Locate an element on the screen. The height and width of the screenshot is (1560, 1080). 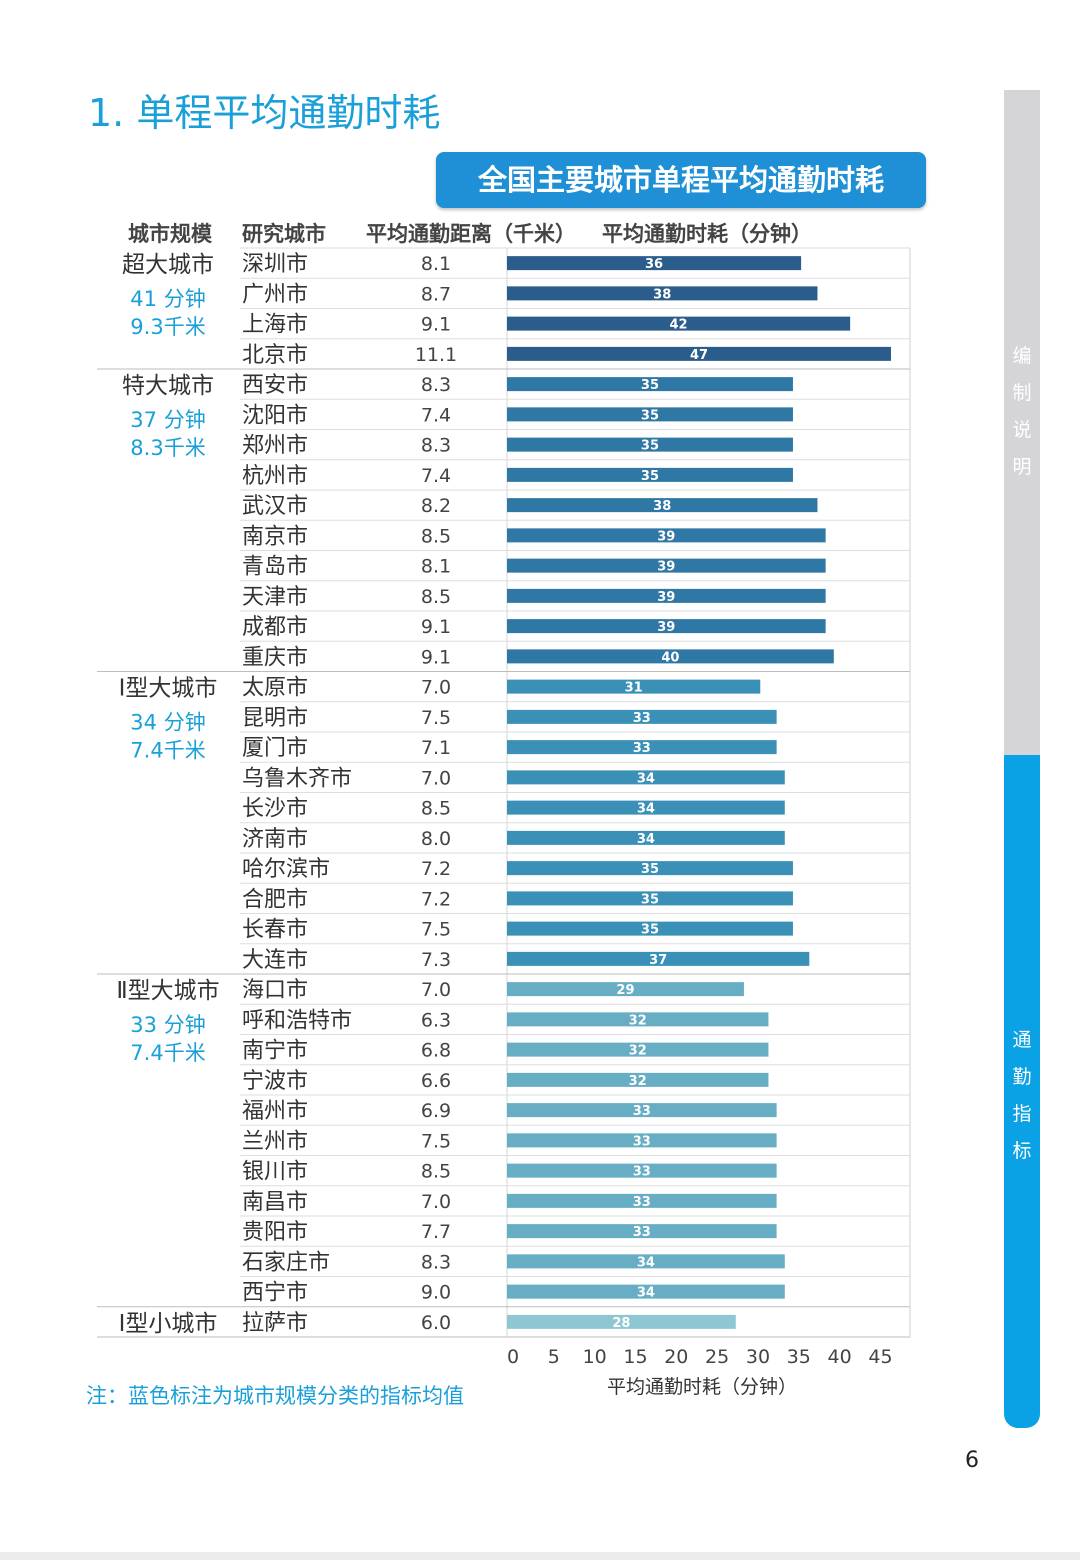
city-label: 拉萨市 is located at coordinates (275, 1323).